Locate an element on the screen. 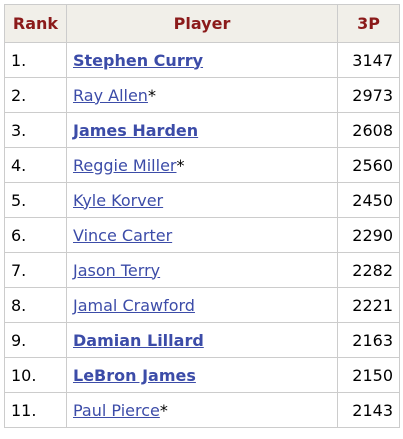 The width and height of the screenshot is (403, 439). three-pointers-cell: 2560 is located at coordinates (368, 165).